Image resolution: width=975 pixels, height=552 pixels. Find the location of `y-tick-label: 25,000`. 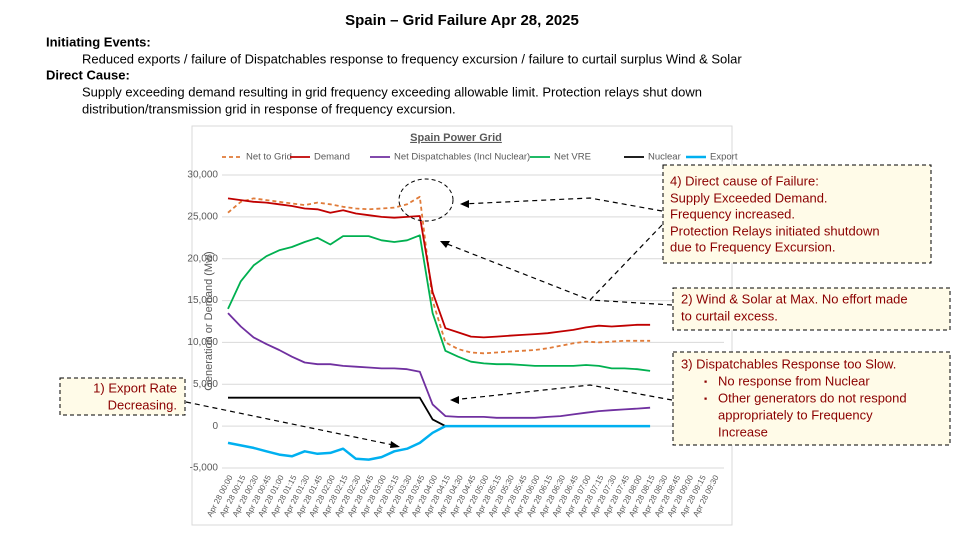

y-tick-label: 25,000 is located at coordinates (202, 216).